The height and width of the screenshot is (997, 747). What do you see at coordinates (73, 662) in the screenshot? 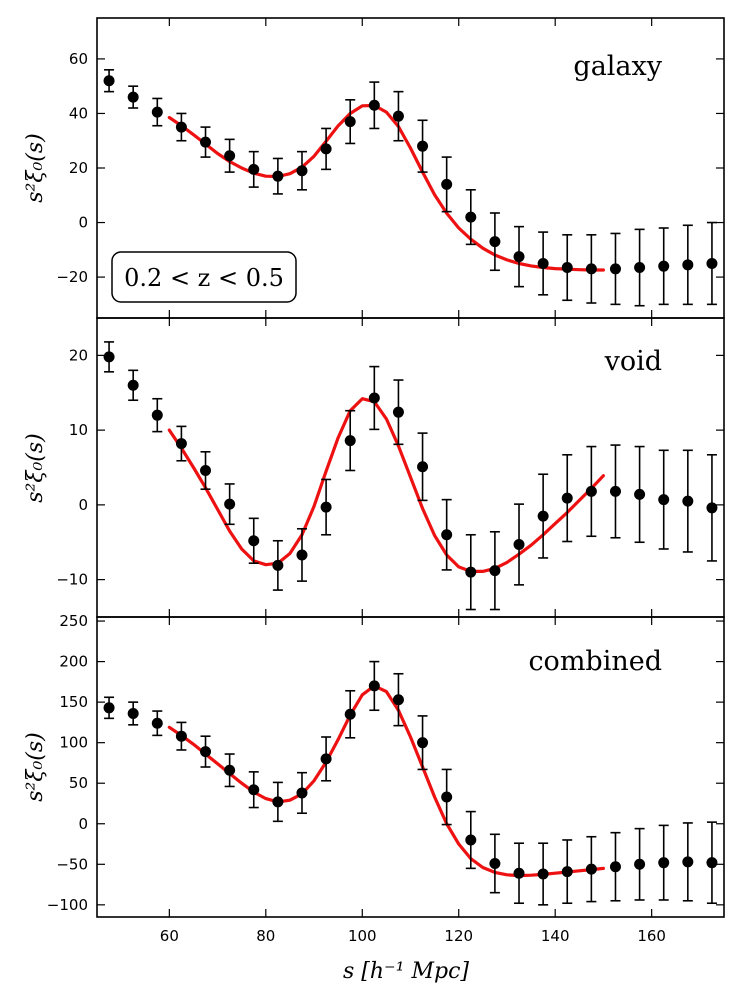
I see `y-tick-label: 200` at bounding box center [73, 662].